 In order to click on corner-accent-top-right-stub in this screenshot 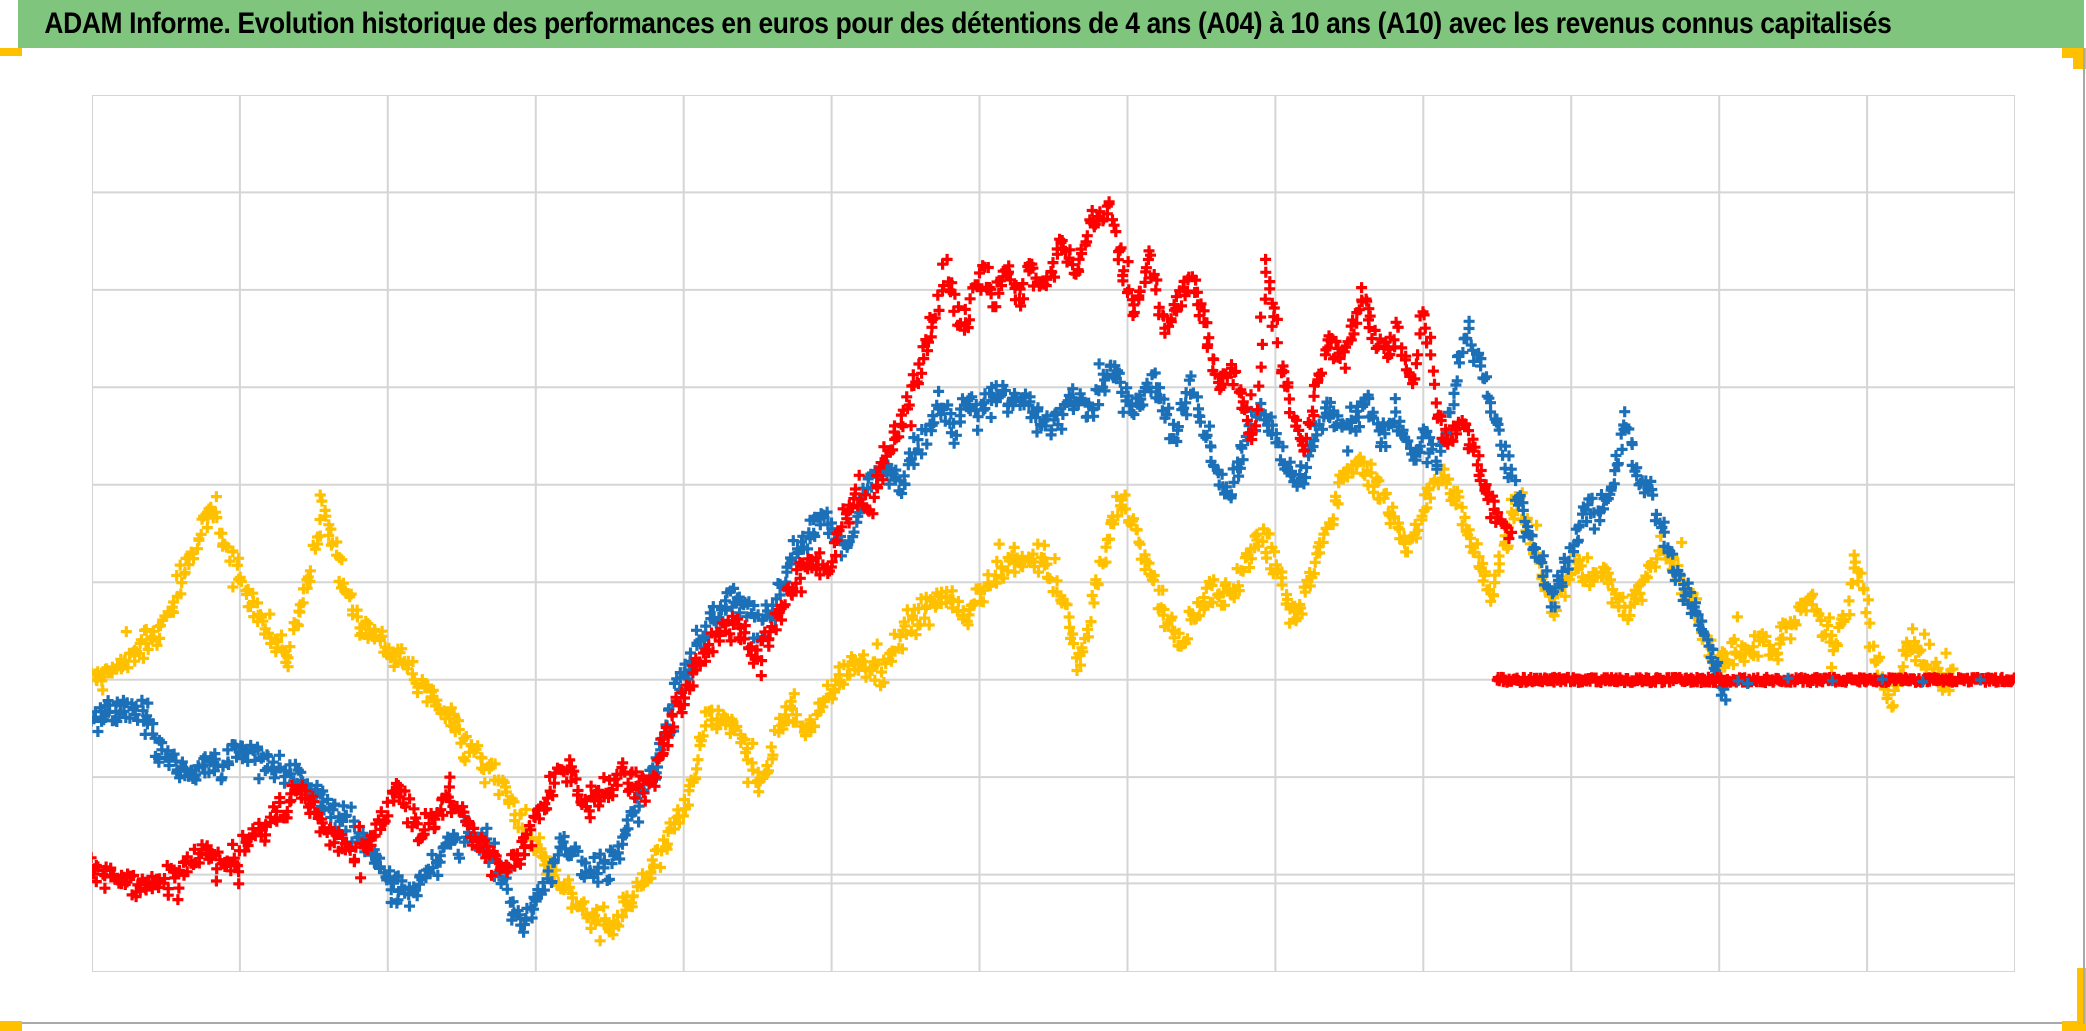, I will do `click(2079, 58)`.